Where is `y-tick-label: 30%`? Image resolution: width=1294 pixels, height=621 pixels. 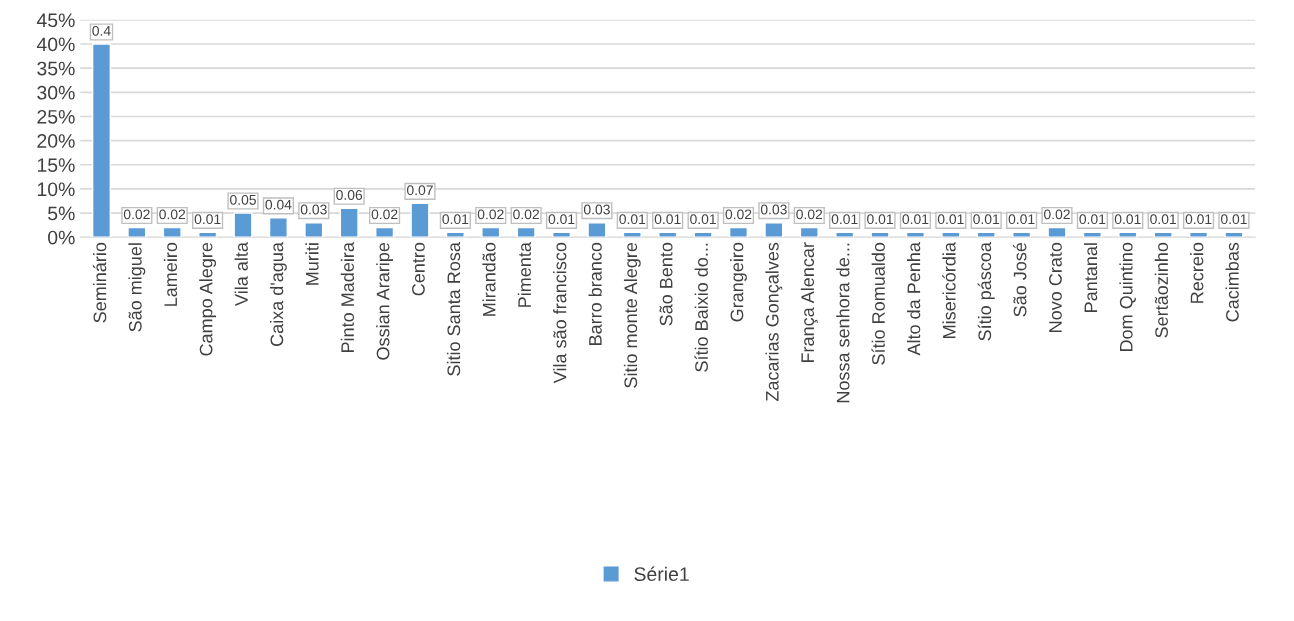 y-tick-label: 30% is located at coordinates (56, 92).